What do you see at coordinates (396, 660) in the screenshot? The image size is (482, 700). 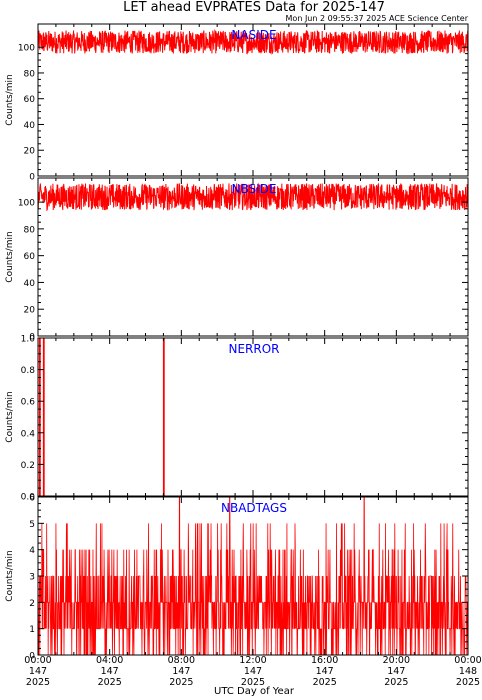 I see `x-tick-label: 20:00` at bounding box center [396, 660].